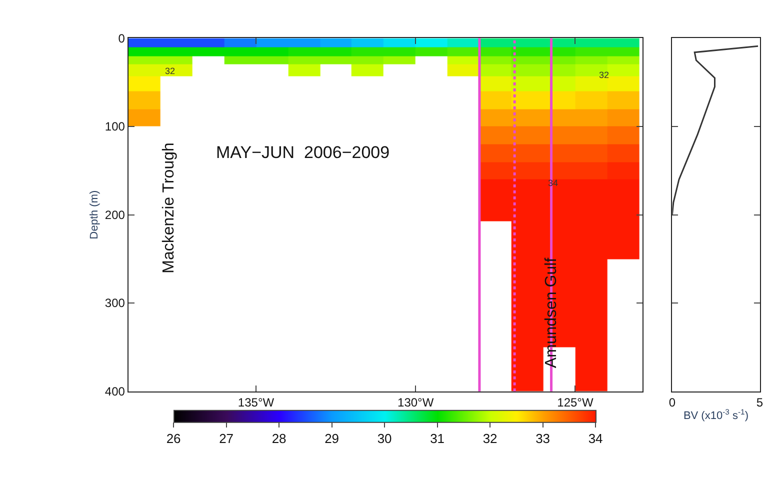 This screenshot has height=495, width=784. What do you see at coordinates (551, 312) in the screenshot?
I see `annotation: Amundsen Gulf` at bounding box center [551, 312].